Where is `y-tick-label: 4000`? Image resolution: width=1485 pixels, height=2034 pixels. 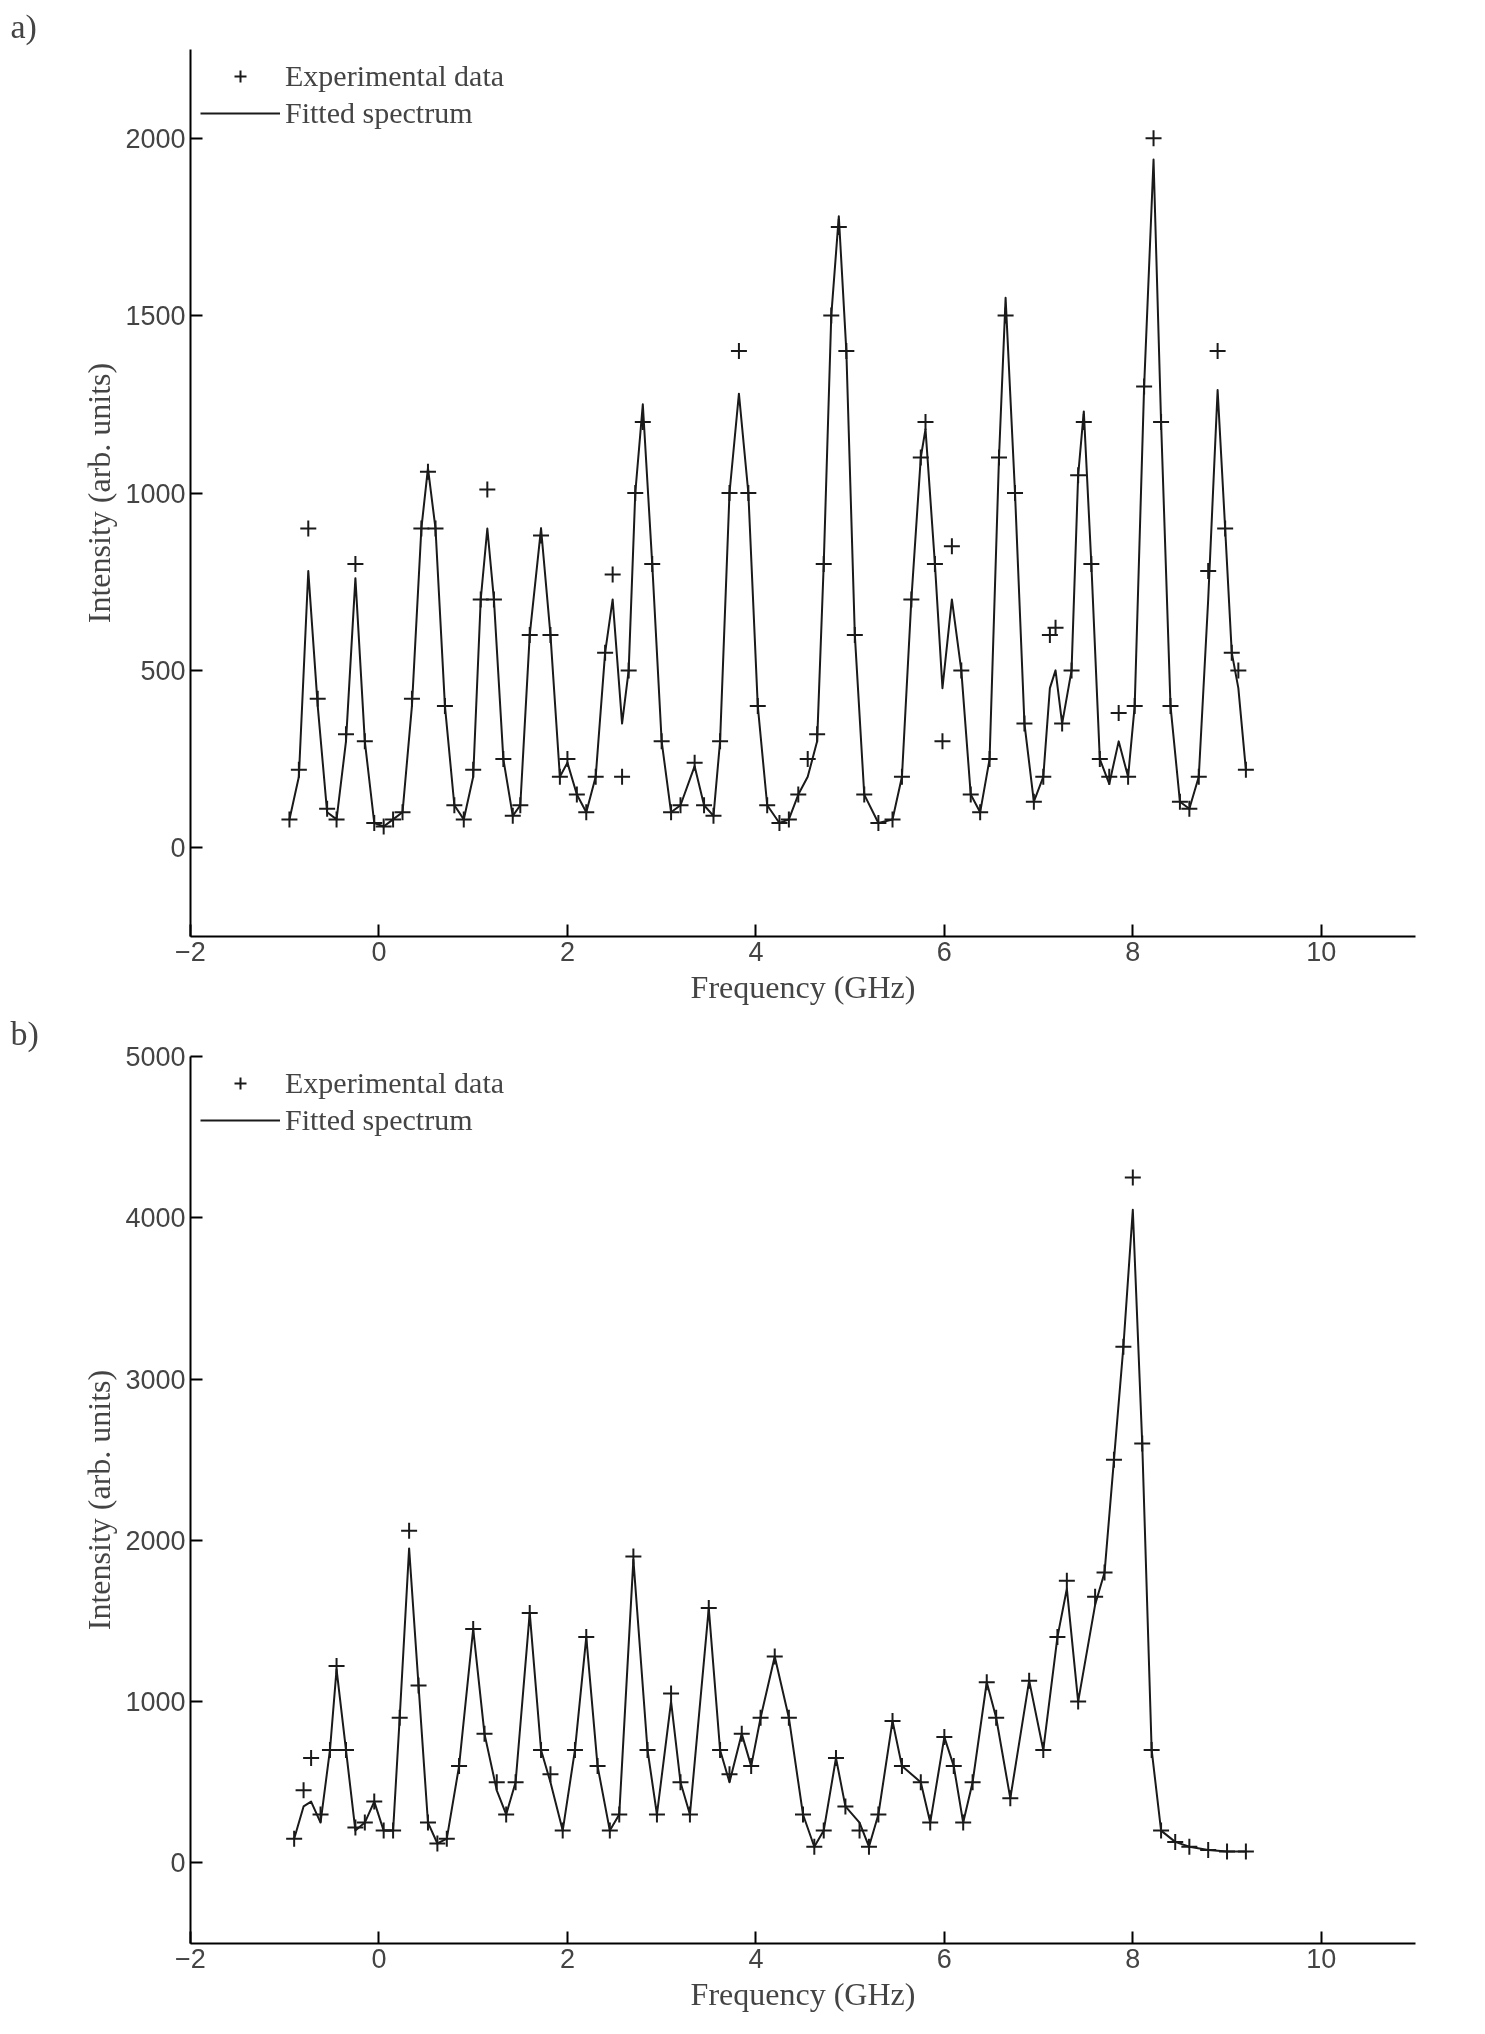
y-tick-label: 4000 is located at coordinates (155, 1218).